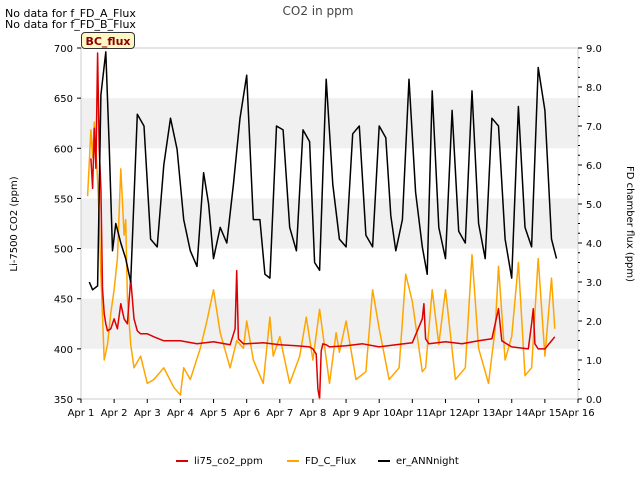 This screenshot has height=480, width=640. I want to click on x-tick-label: Apr 14, so click(511, 413).